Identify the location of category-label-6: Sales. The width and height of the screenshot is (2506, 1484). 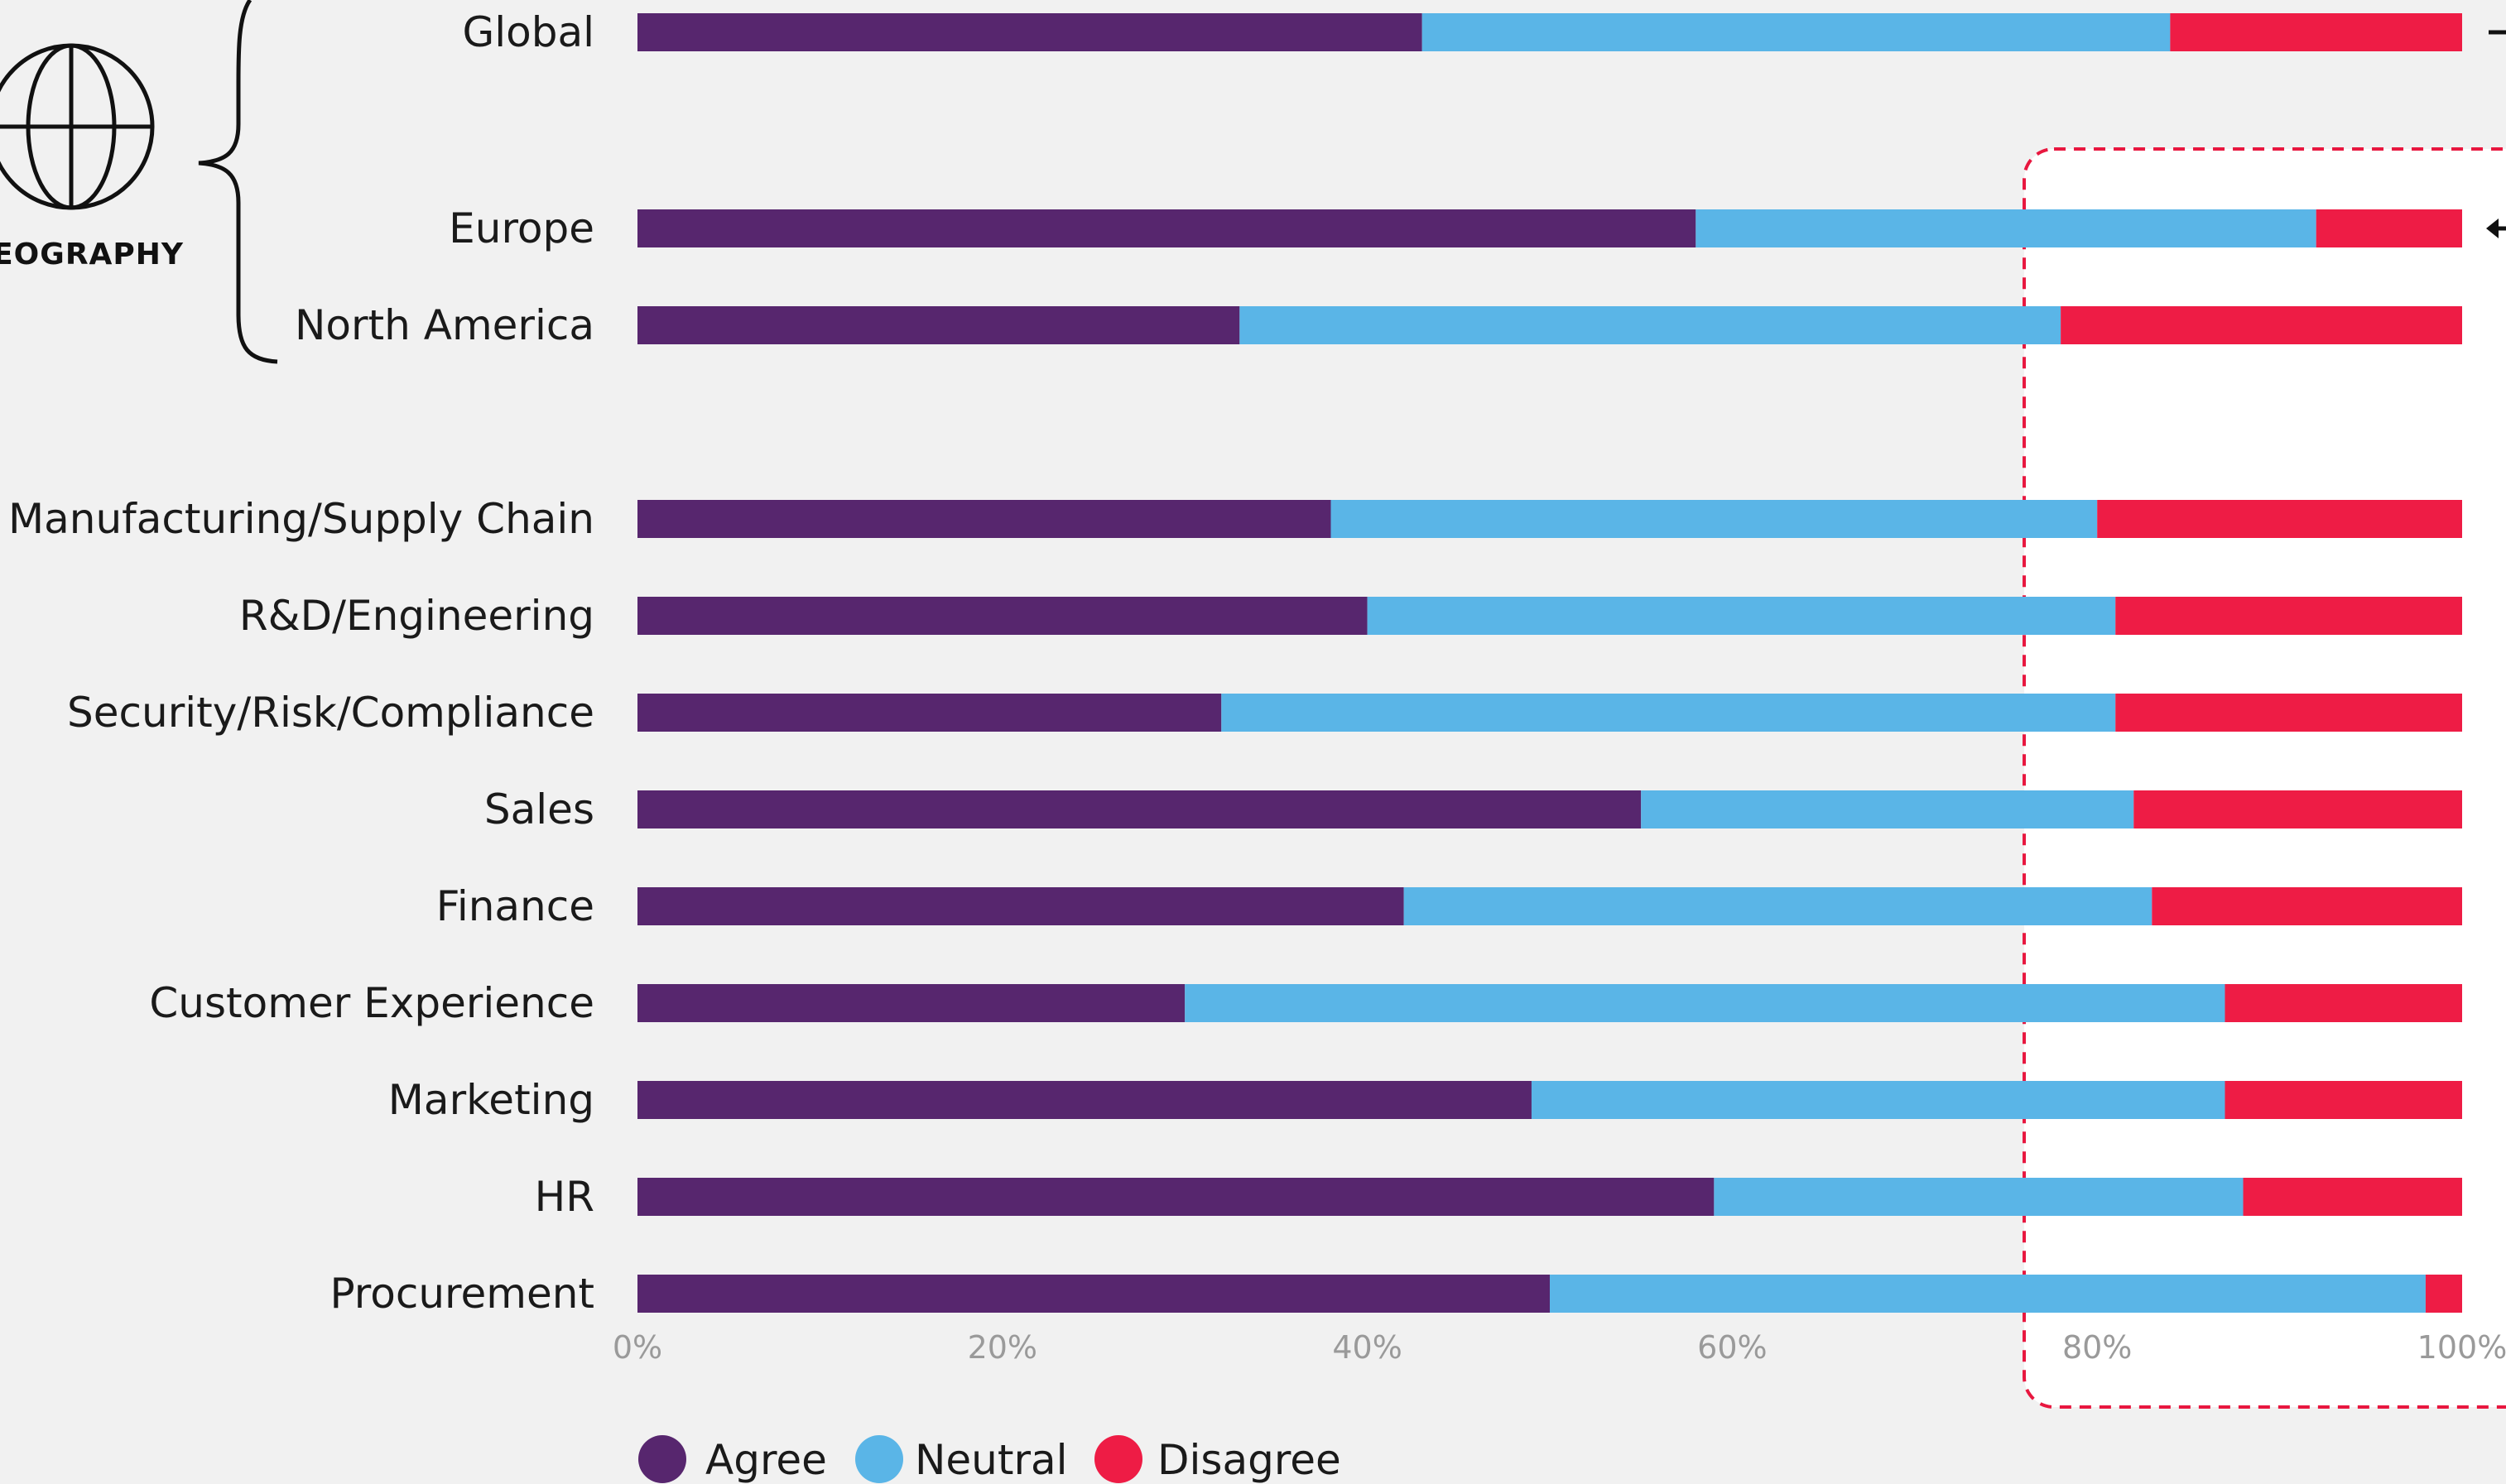
(539, 809).